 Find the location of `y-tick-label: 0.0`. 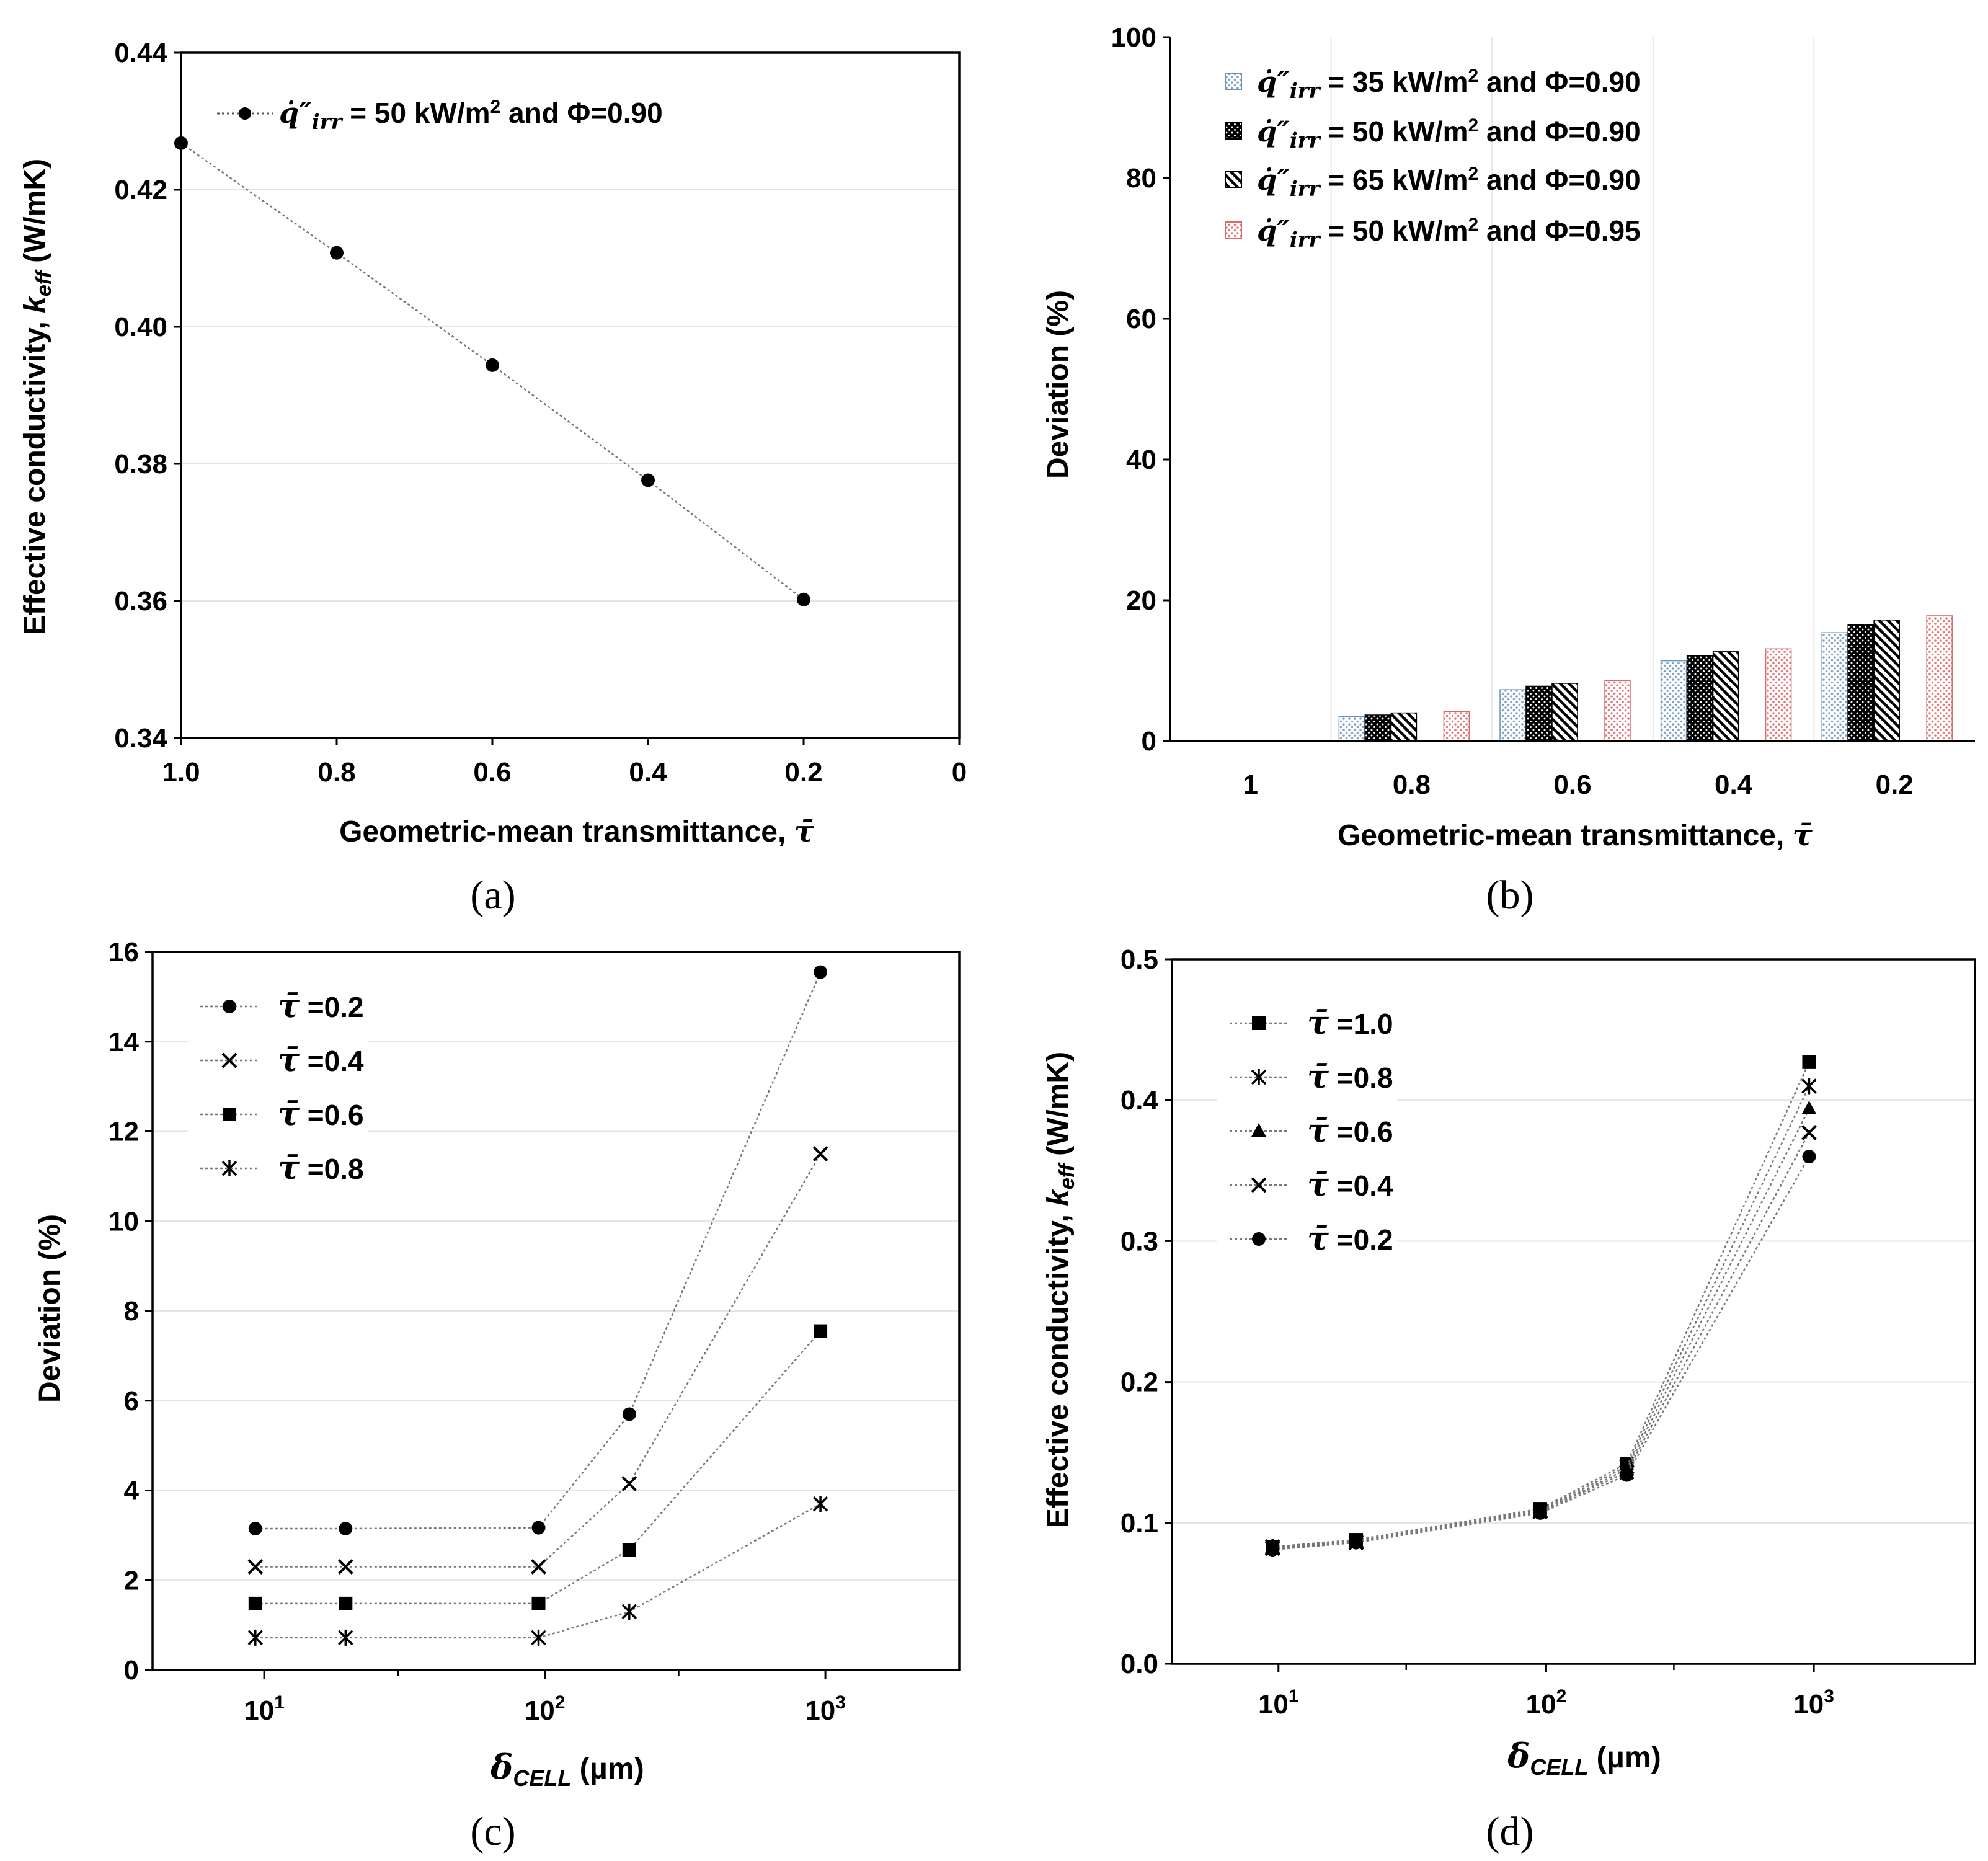

y-tick-label: 0.0 is located at coordinates (1139, 1664).